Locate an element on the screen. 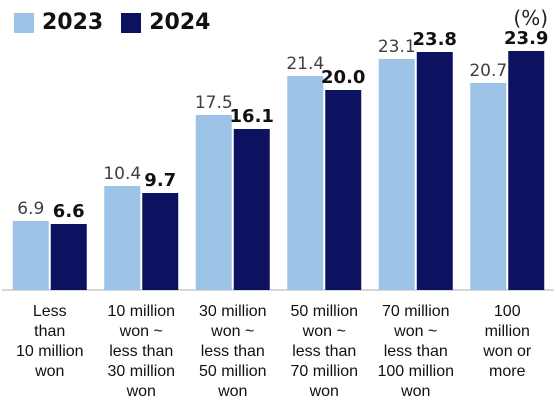  legend-item-2024: 2024 is located at coordinates (165, 22).